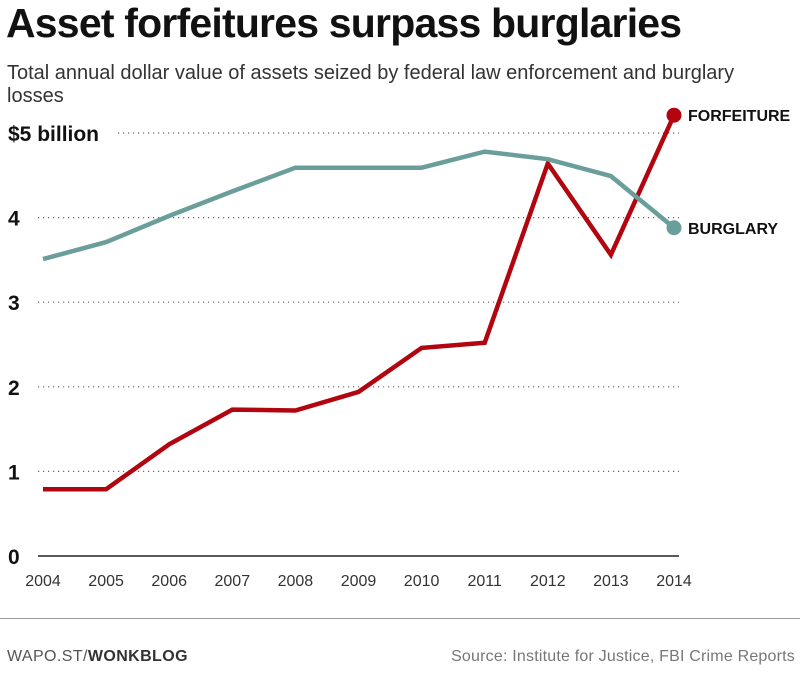 The height and width of the screenshot is (678, 800). Describe the element at coordinates (400, 618) in the screenshot. I see `footer-divider` at that location.